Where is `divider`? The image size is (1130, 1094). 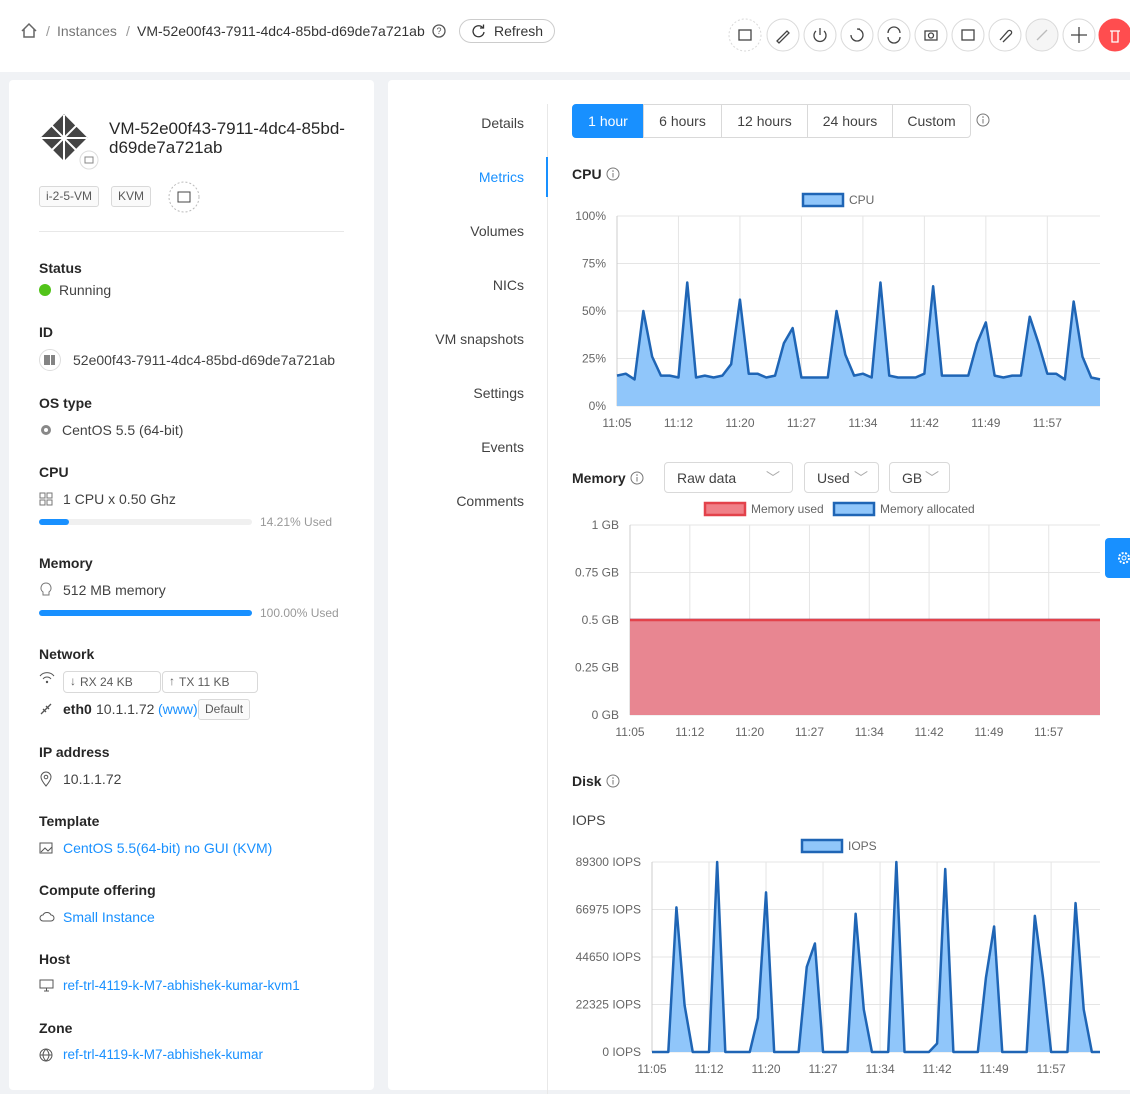
divider is located at coordinates (191, 231).